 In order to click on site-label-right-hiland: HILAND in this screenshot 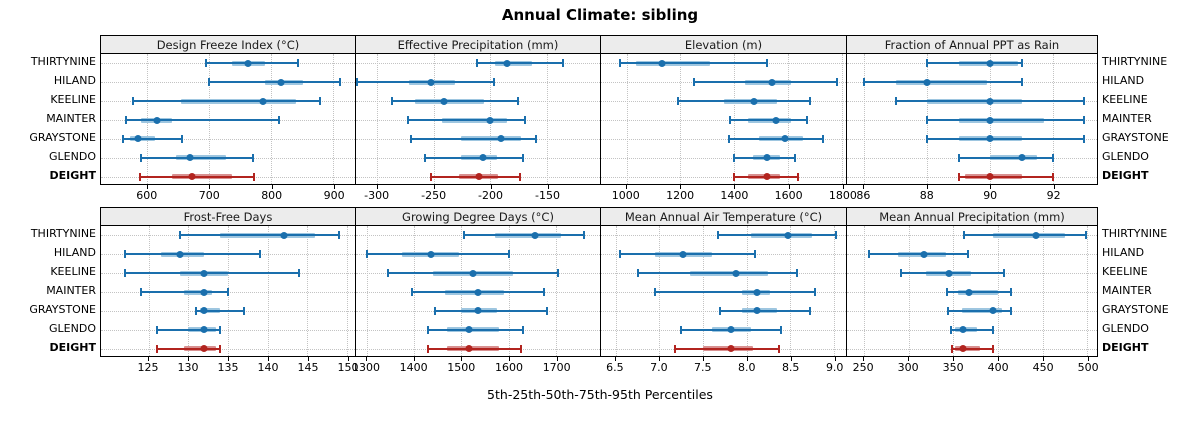, I will do `click(1123, 81)`.